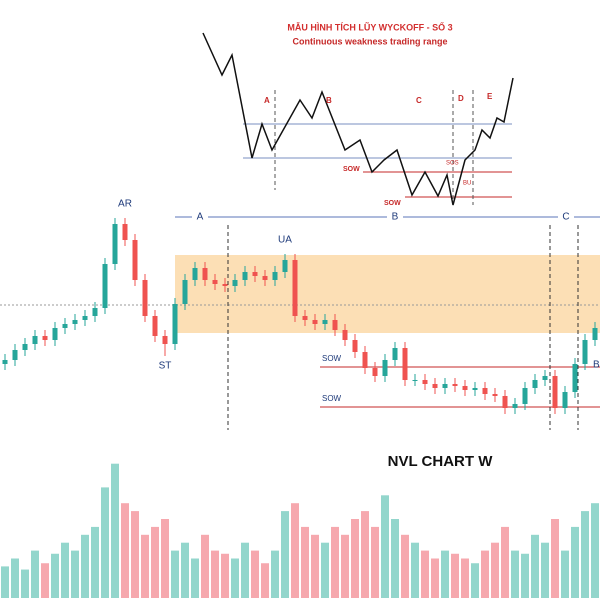 The height and width of the screenshot is (600, 600). I want to click on annotation: UA, so click(285, 240).